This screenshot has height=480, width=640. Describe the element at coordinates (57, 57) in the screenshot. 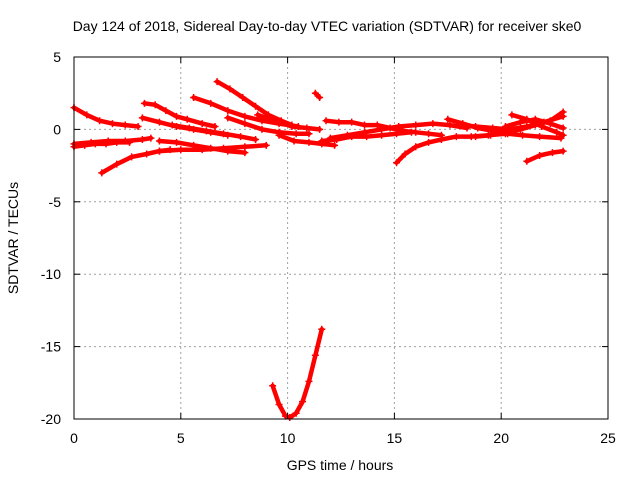

I see `y-tick-label: 5` at that location.